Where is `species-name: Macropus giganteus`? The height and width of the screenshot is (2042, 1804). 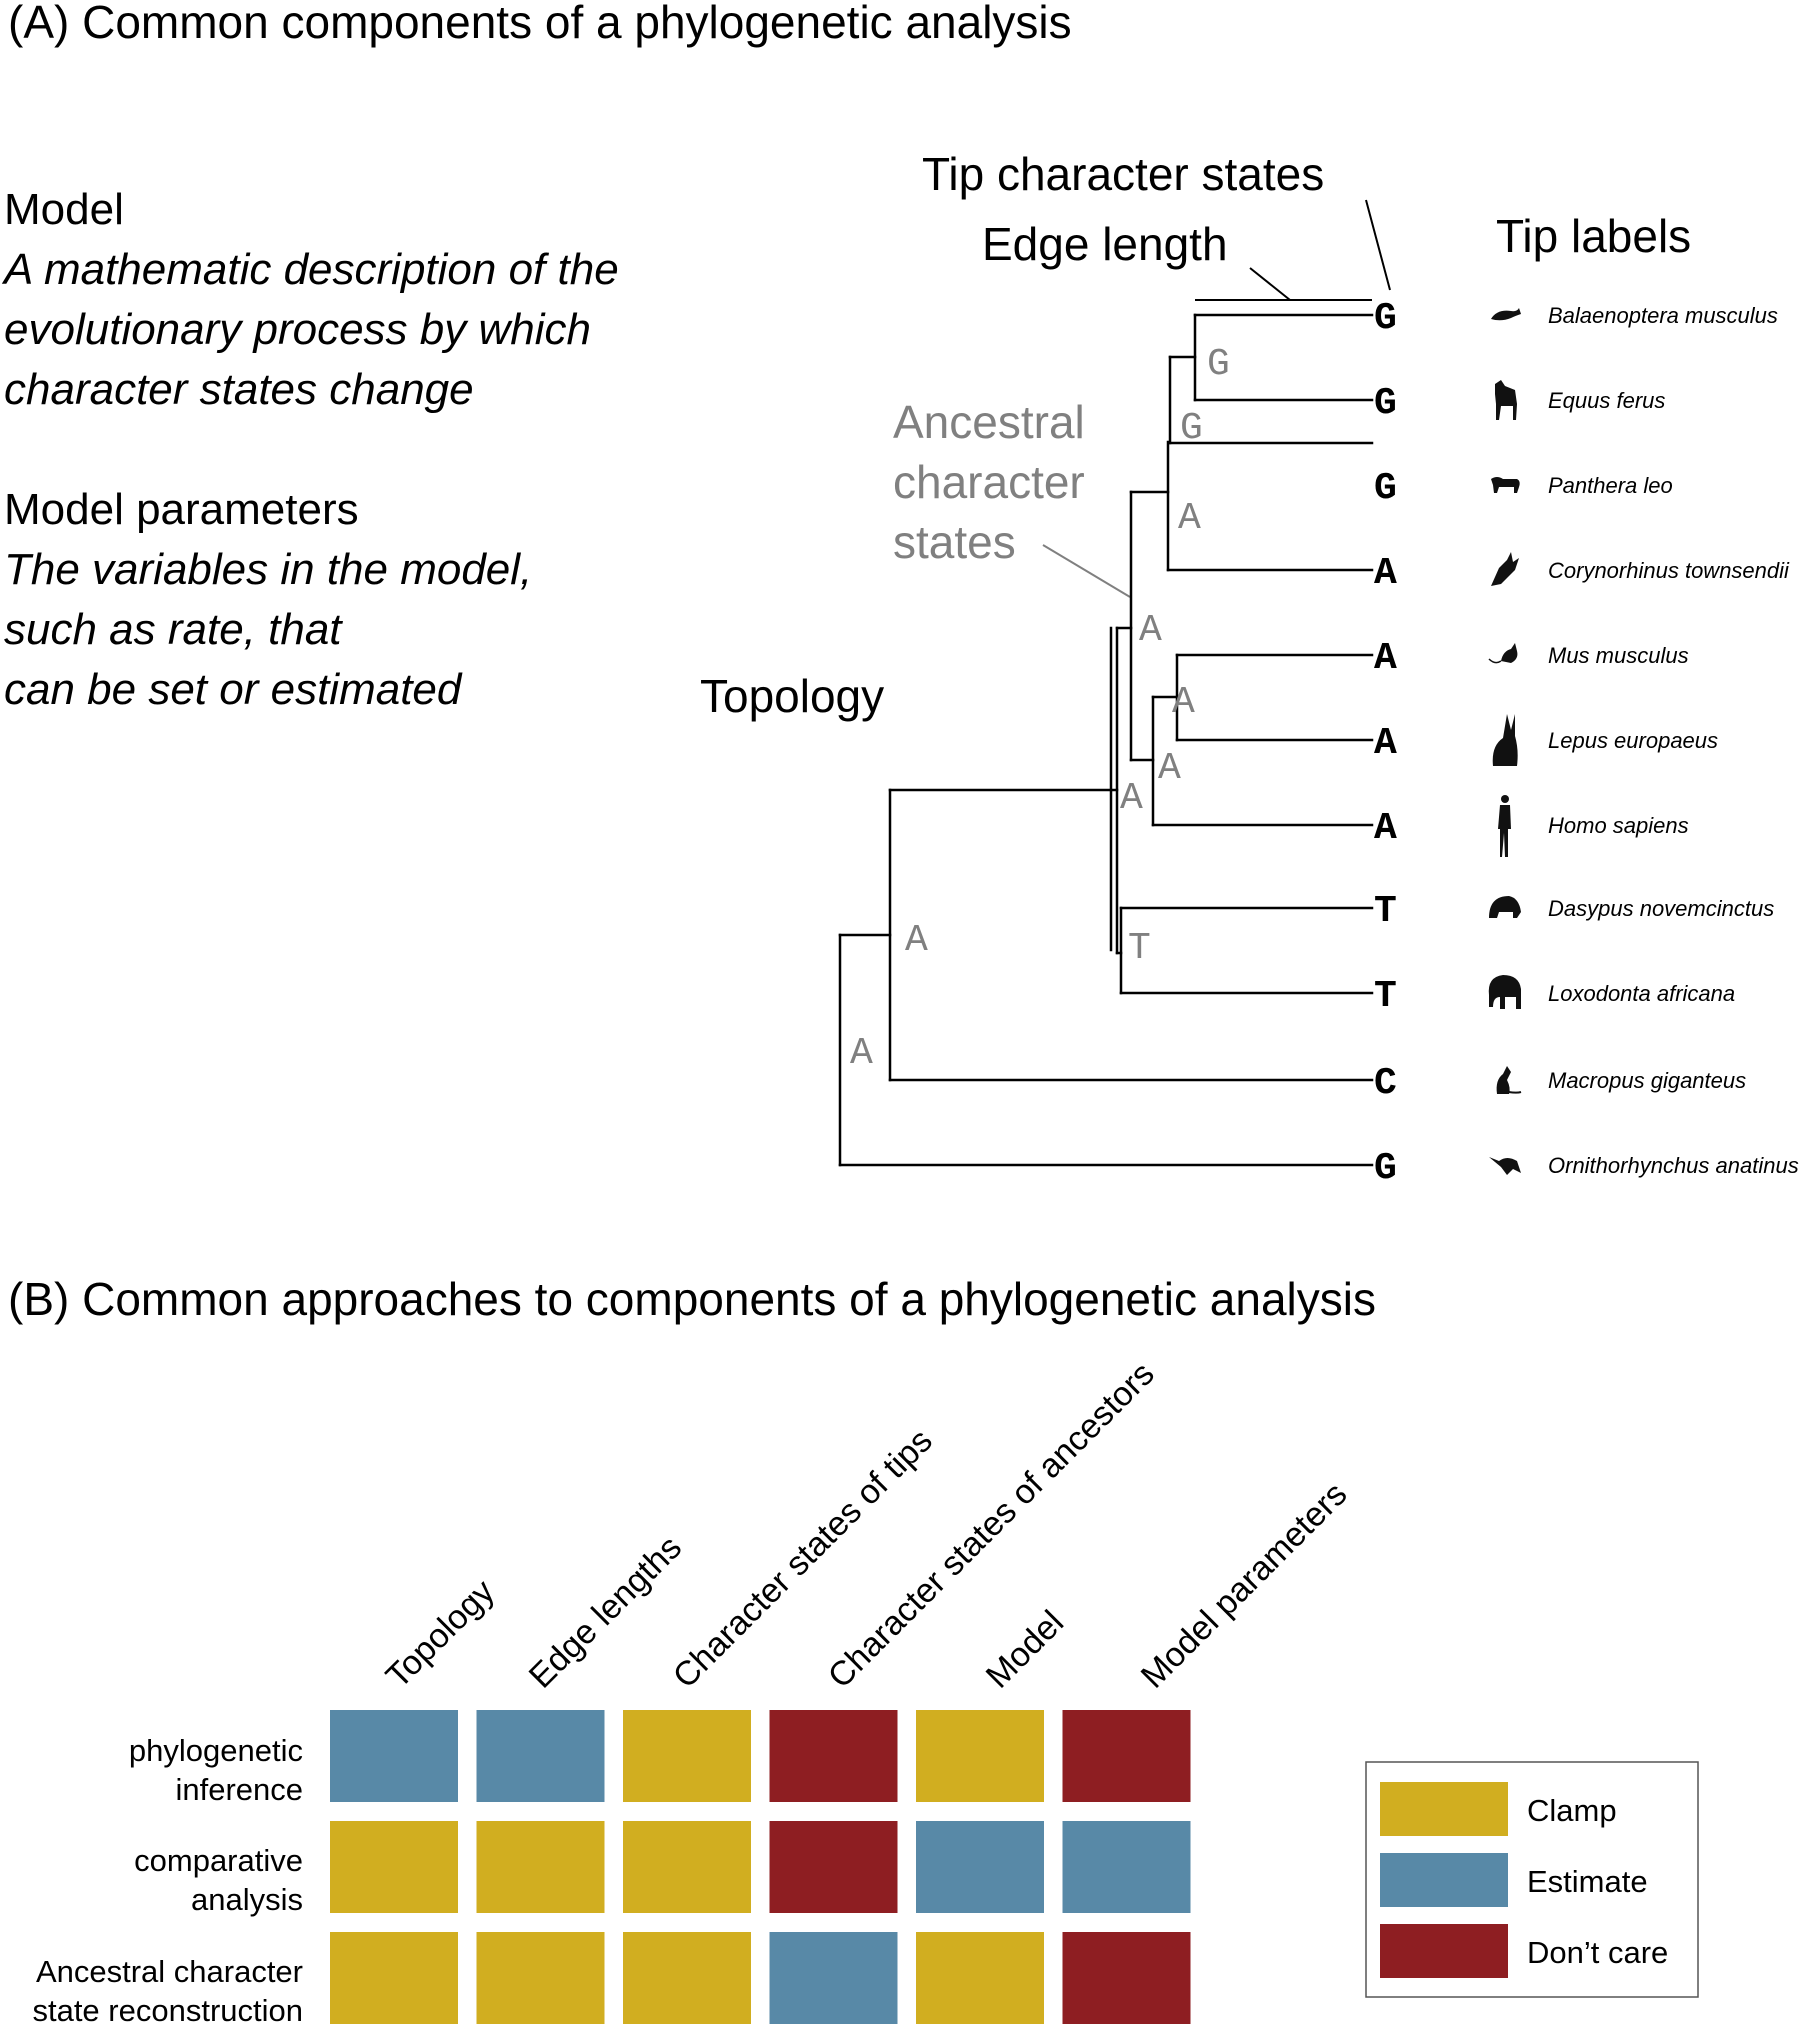 species-name: Macropus giganteus is located at coordinates (1647, 1080).